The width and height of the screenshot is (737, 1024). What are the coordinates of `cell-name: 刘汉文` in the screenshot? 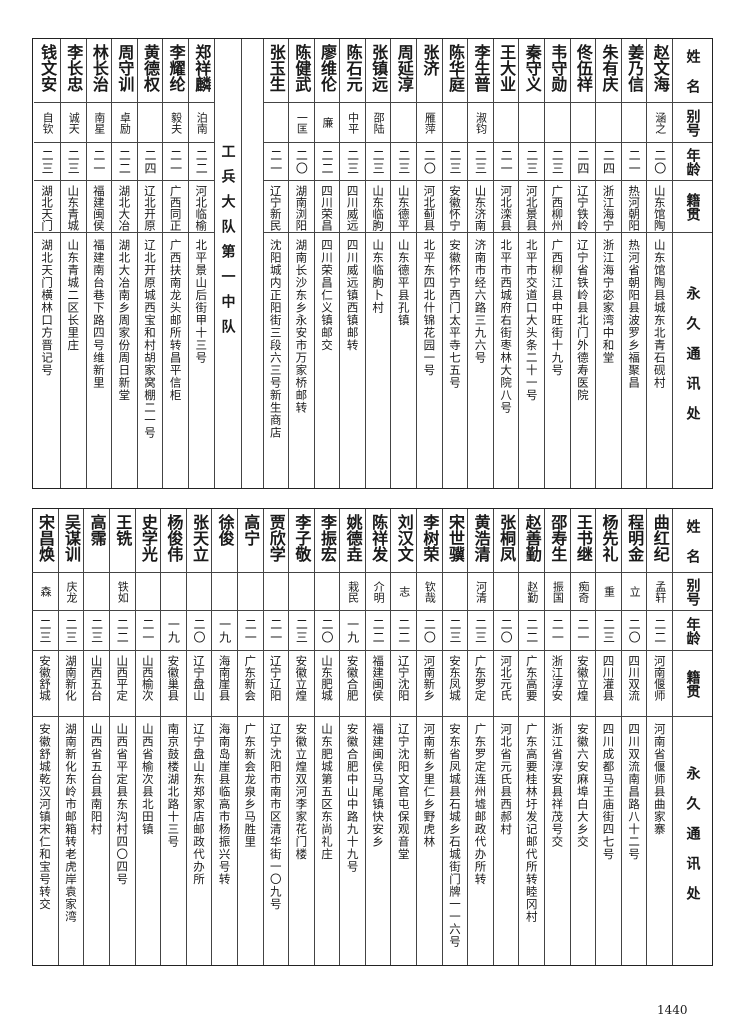 It's located at (404, 541).